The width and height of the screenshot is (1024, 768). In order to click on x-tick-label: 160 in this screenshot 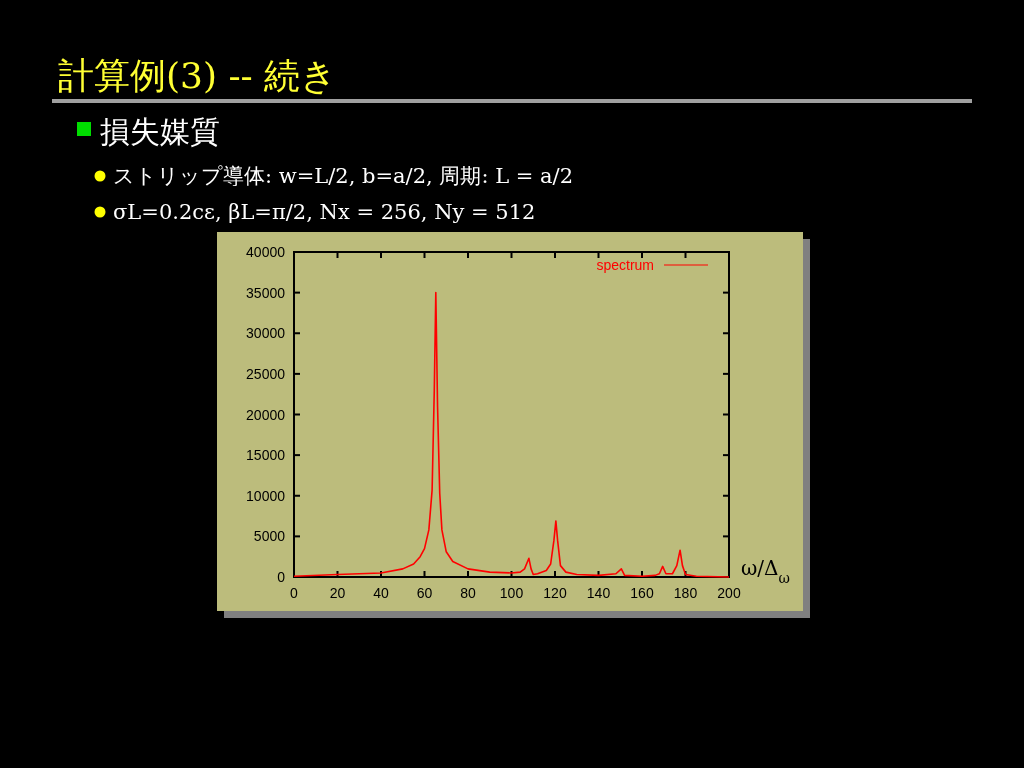, I will do `click(642, 593)`.